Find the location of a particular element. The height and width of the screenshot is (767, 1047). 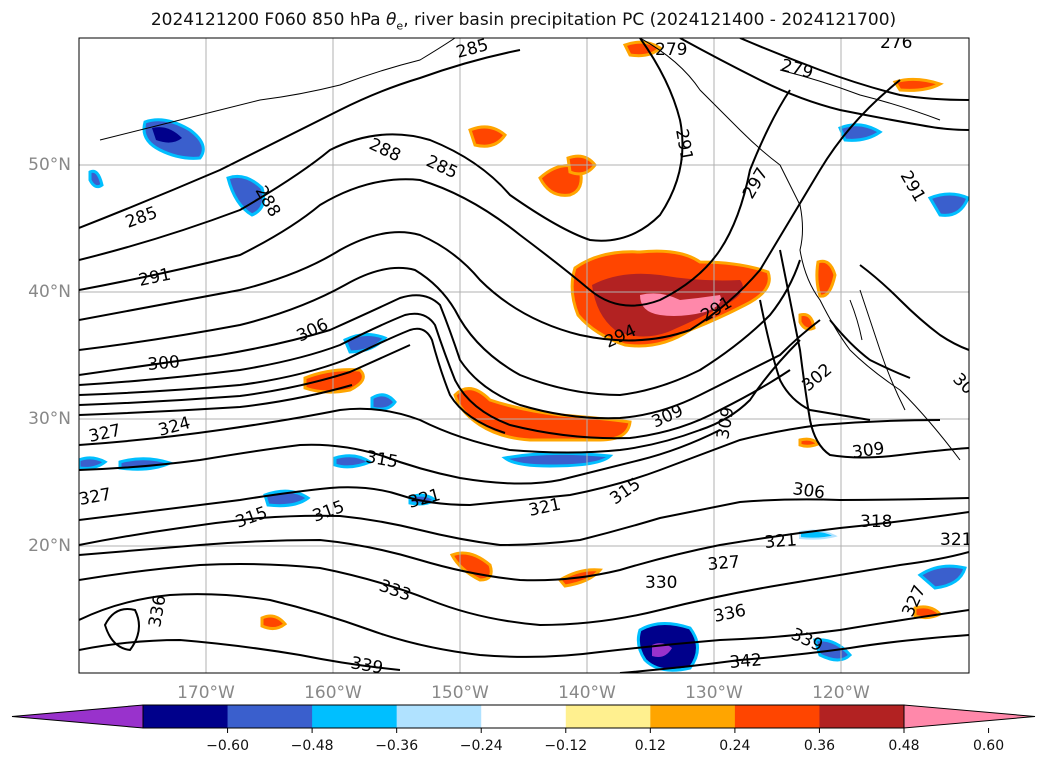

precip-blob-56n-east is located at coordinates (918, 84).